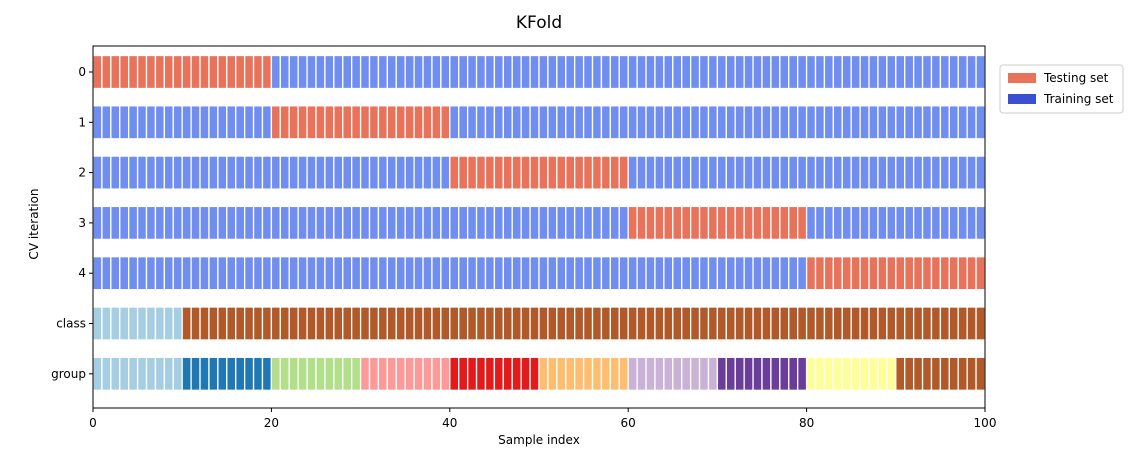 The width and height of the screenshot is (1128, 467). What do you see at coordinates (82, 223) in the screenshot?
I see `y-tick-label-3: 3` at bounding box center [82, 223].